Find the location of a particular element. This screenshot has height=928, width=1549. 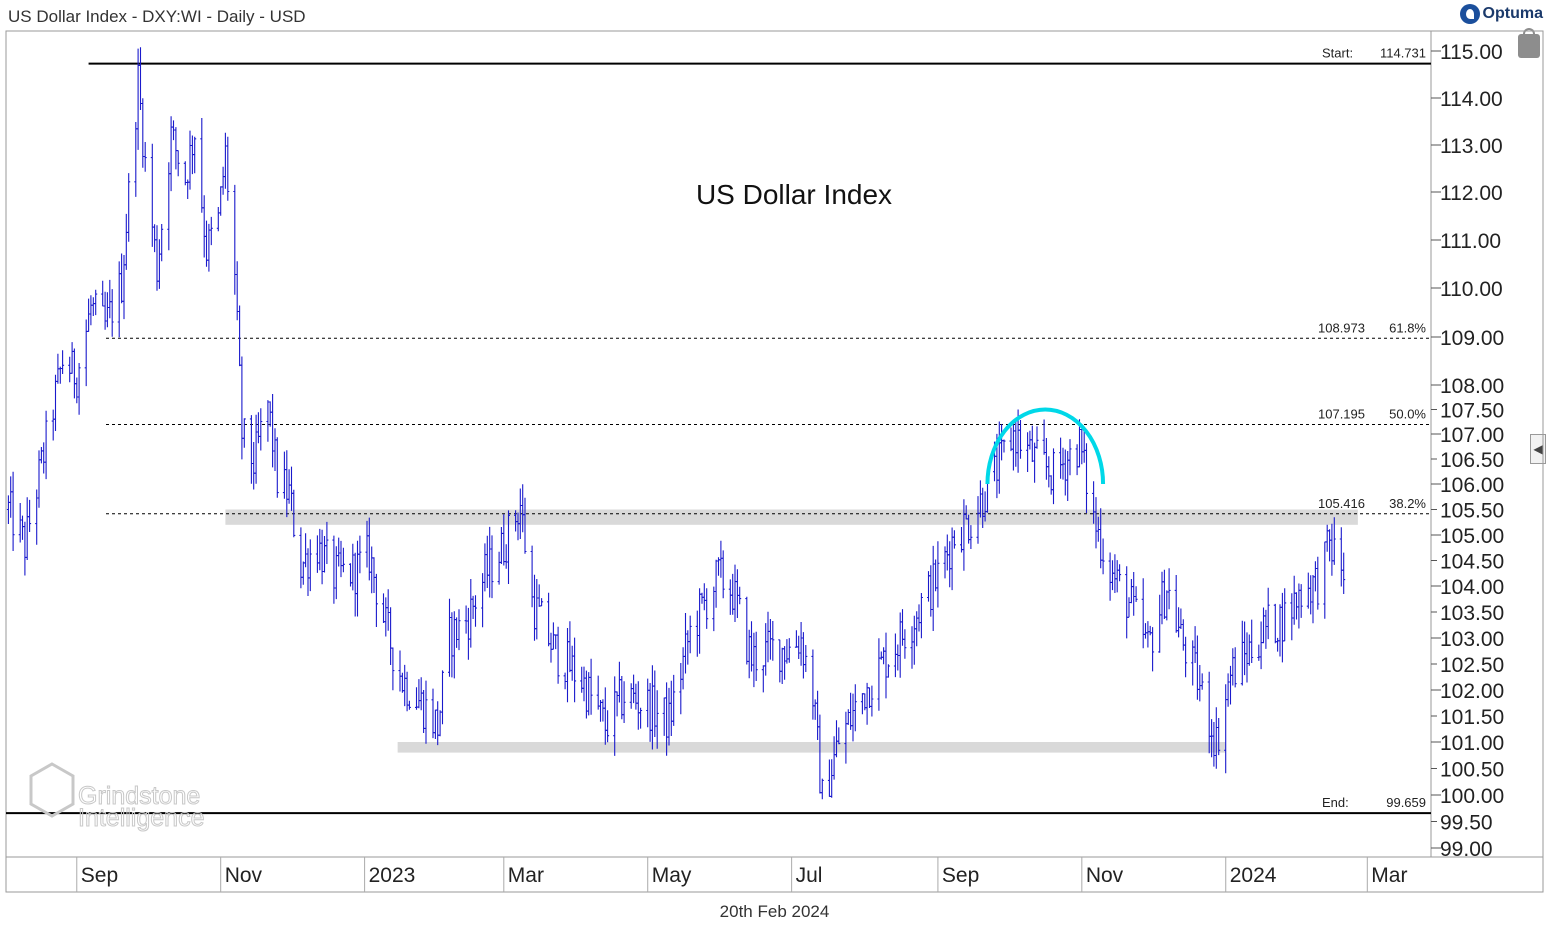

end-level-label: End: is located at coordinates (1335, 802).